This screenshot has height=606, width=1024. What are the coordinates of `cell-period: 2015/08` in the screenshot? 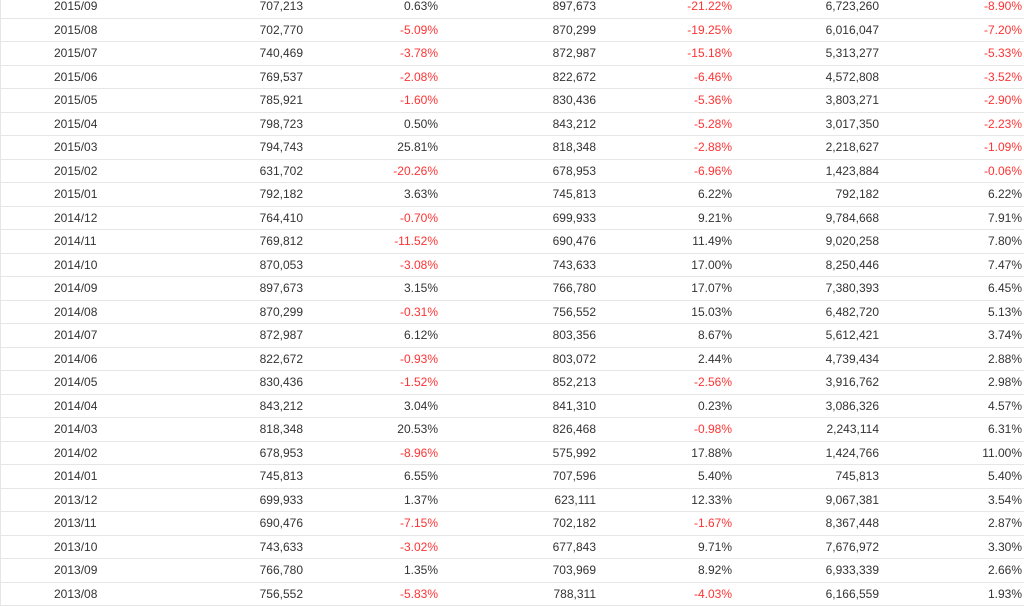 It's located at (75, 30).